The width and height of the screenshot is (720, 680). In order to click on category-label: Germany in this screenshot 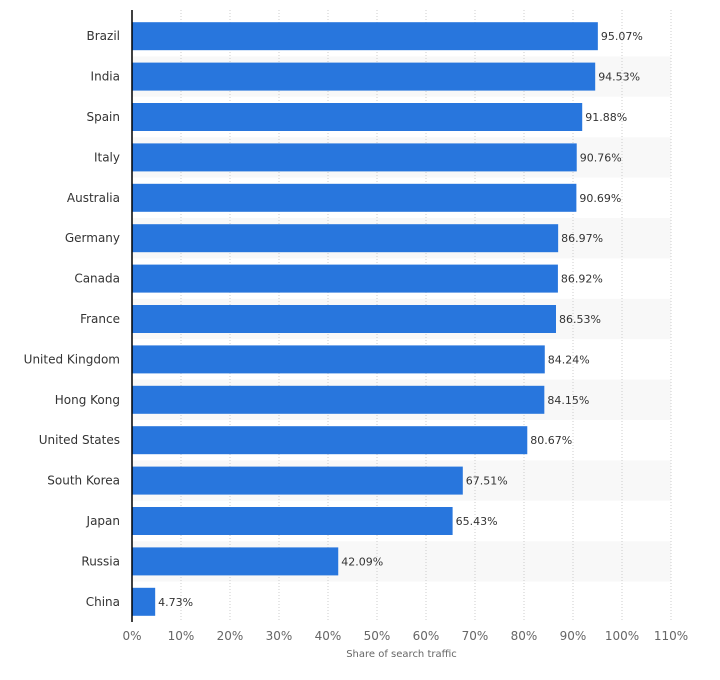, I will do `click(92, 238)`.